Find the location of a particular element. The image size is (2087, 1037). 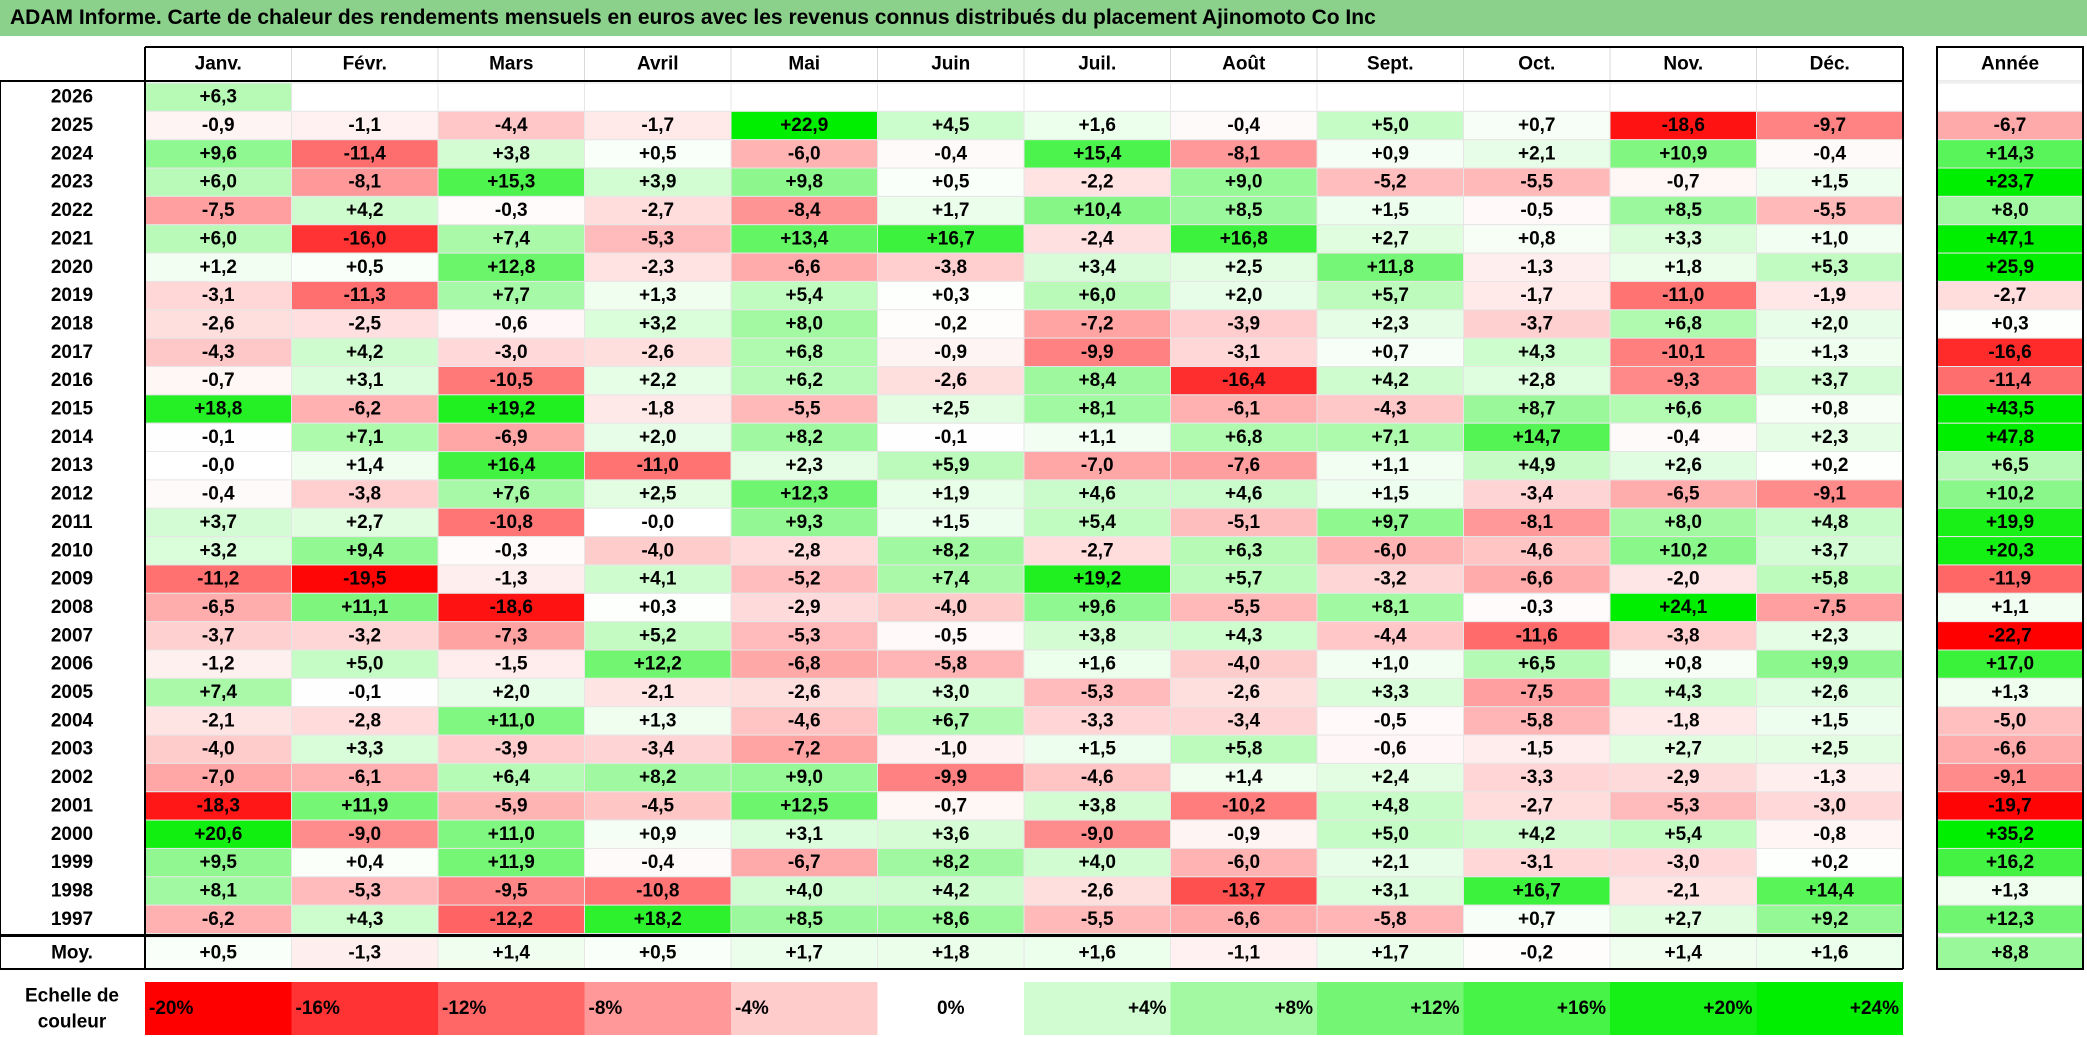

heatmap-cell-value: -7,3 is located at coordinates (511, 635).